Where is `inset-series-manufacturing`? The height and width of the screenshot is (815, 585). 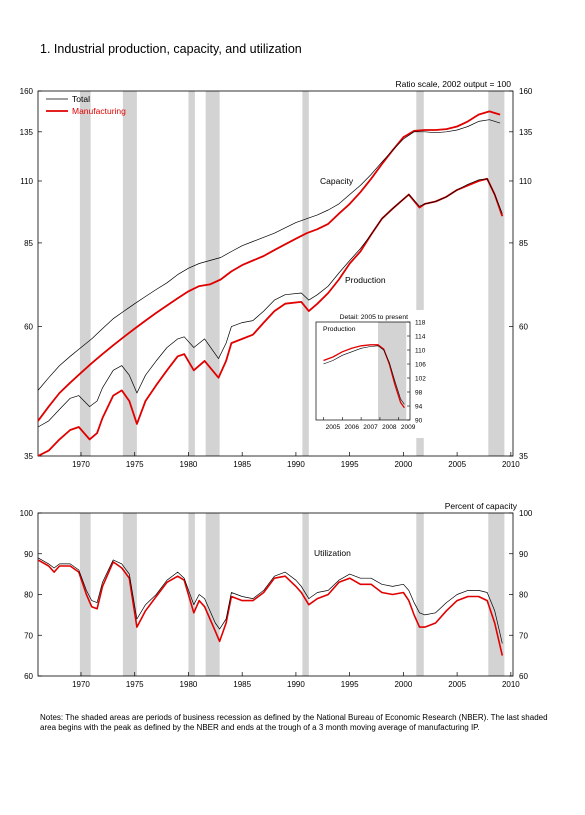
inset-series-manufacturing is located at coordinates (364, 376).